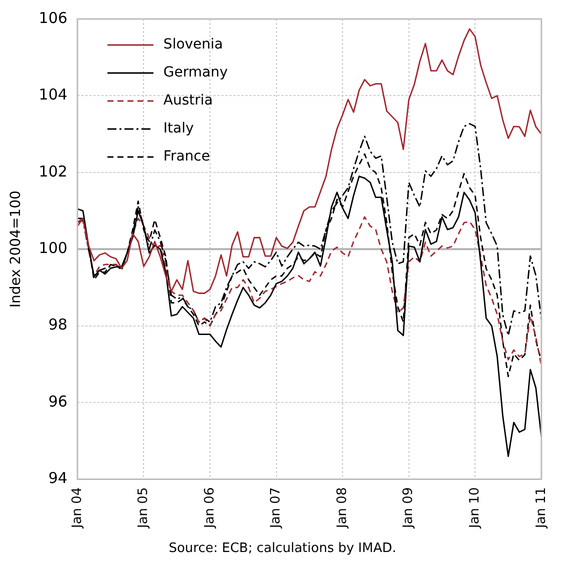  Describe the element at coordinates (53, 17) in the screenshot. I see `y-tick-label: 106` at that location.